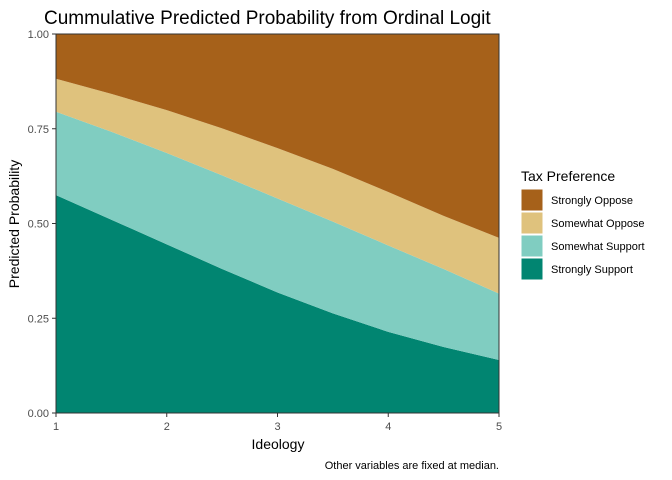 The height and width of the screenshot is (480, 672). I want to click on legend-label: Somewhat Support, so click(598, 247).